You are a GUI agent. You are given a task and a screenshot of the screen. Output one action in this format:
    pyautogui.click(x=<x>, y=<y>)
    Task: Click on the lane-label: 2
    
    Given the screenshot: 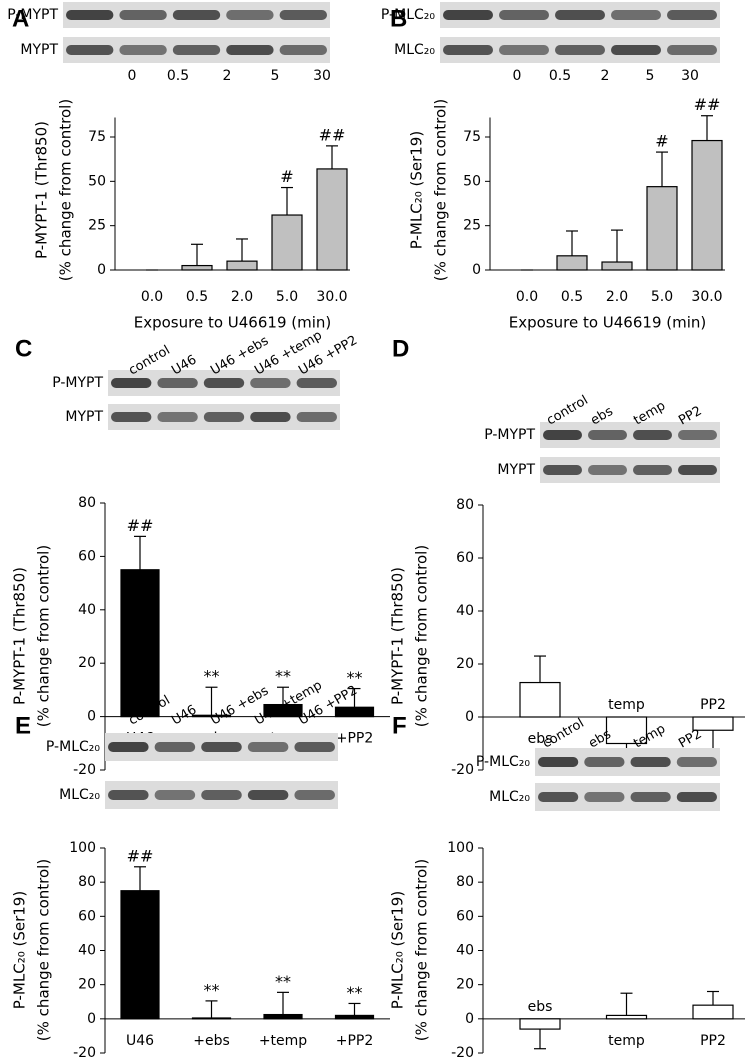 What is the action you would take?
    pyautogui.click(x=227, y=76)
    